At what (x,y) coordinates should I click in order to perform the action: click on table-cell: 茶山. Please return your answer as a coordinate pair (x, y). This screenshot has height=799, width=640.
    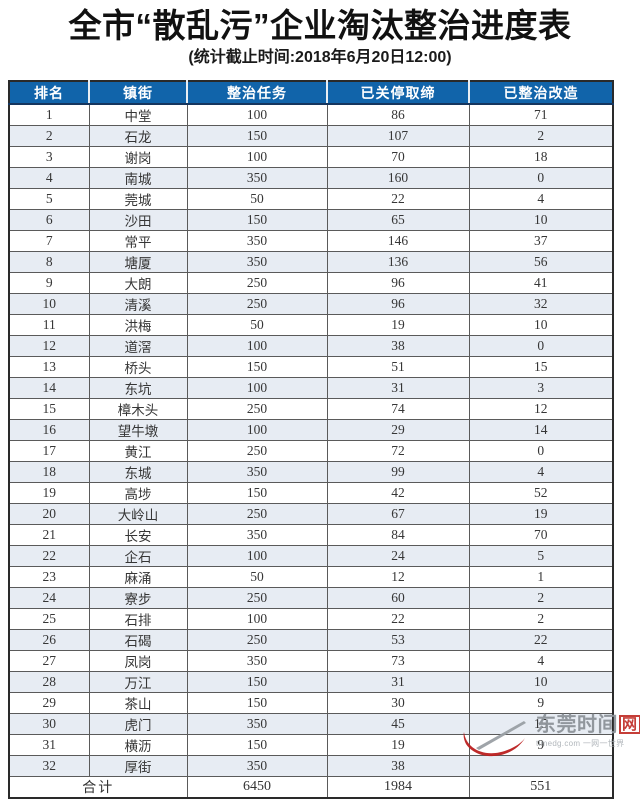
    Looking at the image, I should click on (138, 703).